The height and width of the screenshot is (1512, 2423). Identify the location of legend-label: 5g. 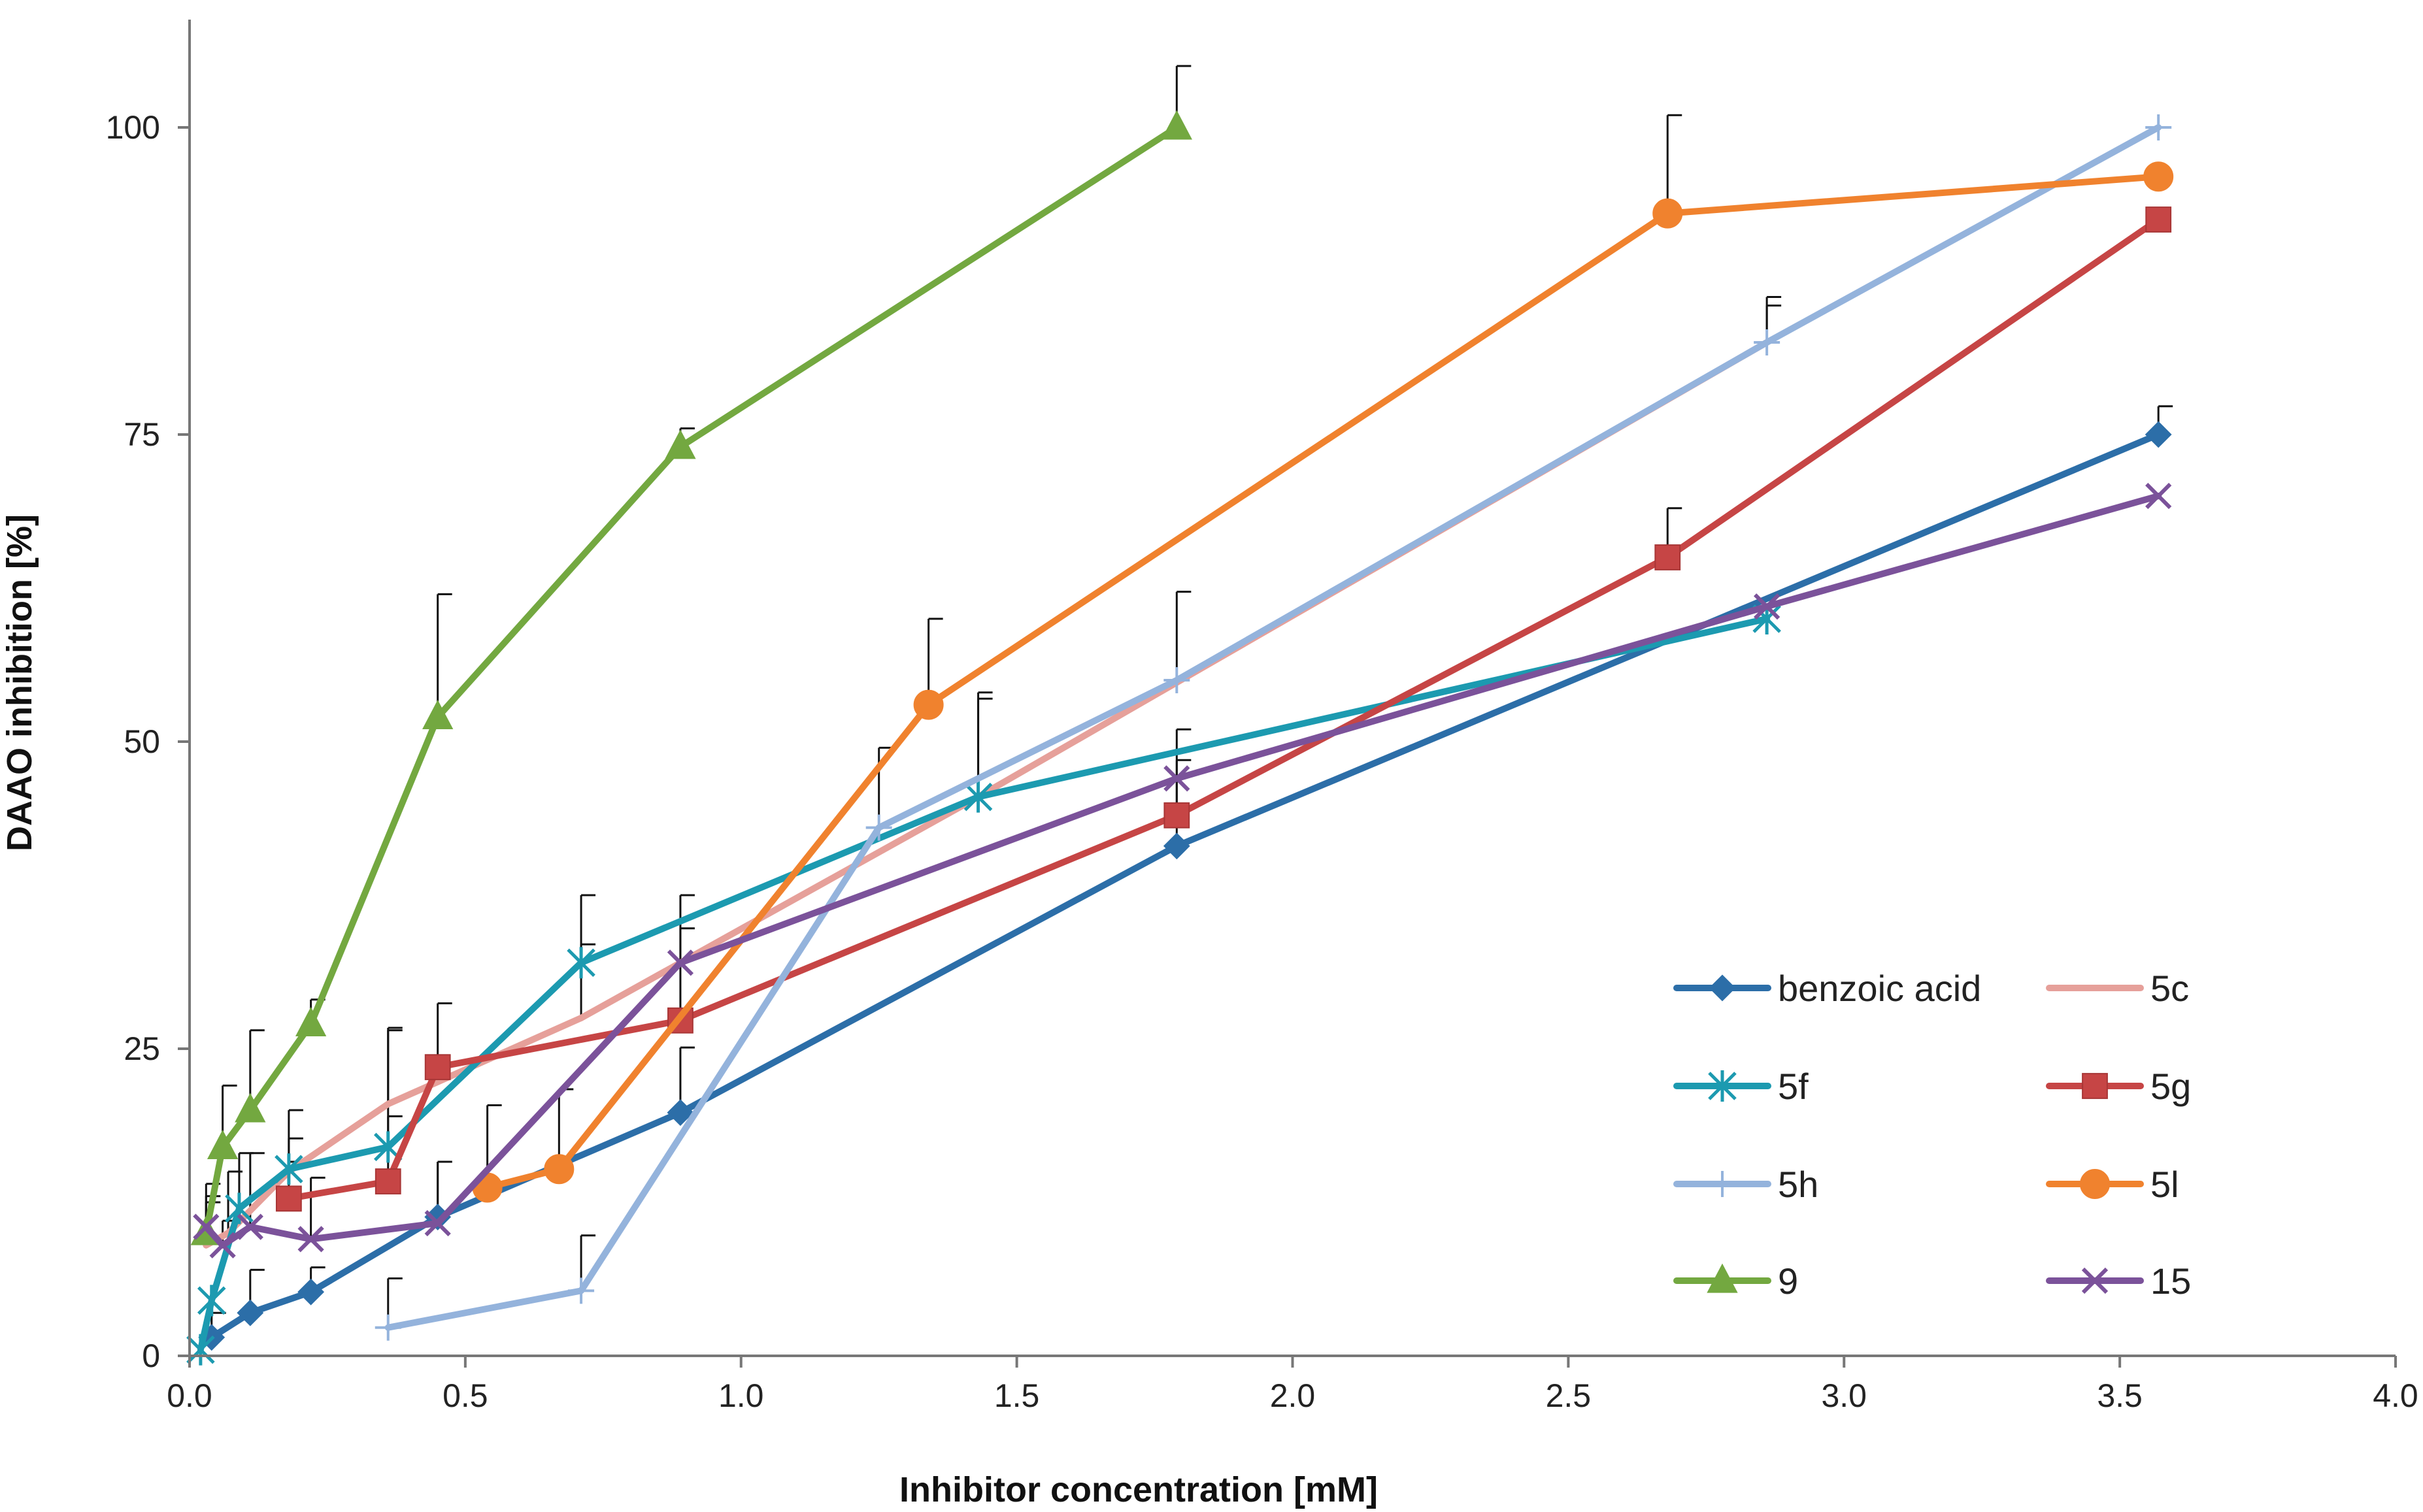
(2170, 1086).